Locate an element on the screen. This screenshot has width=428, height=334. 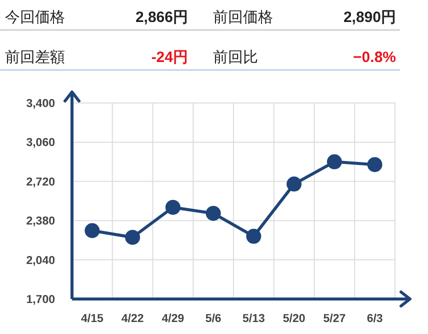
x-tick-label: 4/22 is located at coordinates (132, 319).